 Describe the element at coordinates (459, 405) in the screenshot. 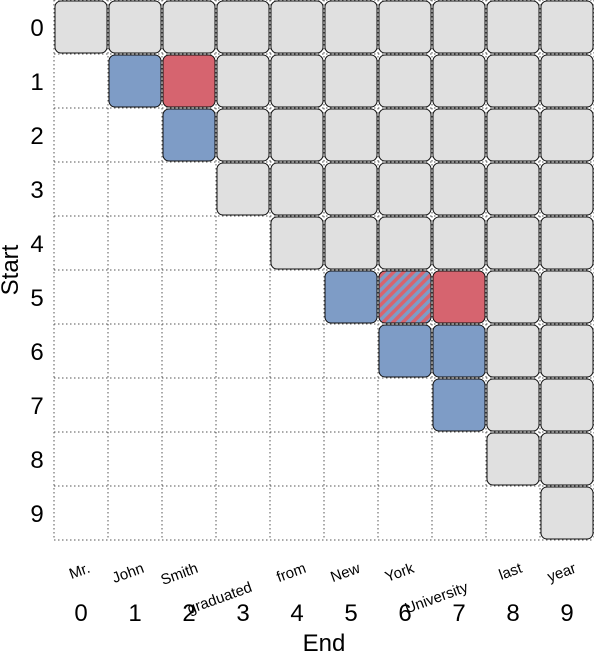

I see `cell-blue-r7-c7` at that location.